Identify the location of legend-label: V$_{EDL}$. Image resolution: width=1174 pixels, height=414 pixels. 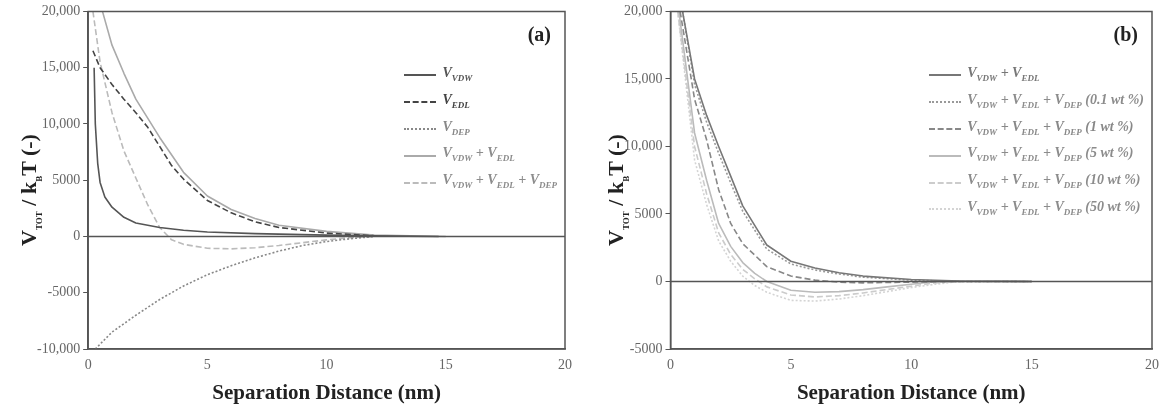
(456, 101).